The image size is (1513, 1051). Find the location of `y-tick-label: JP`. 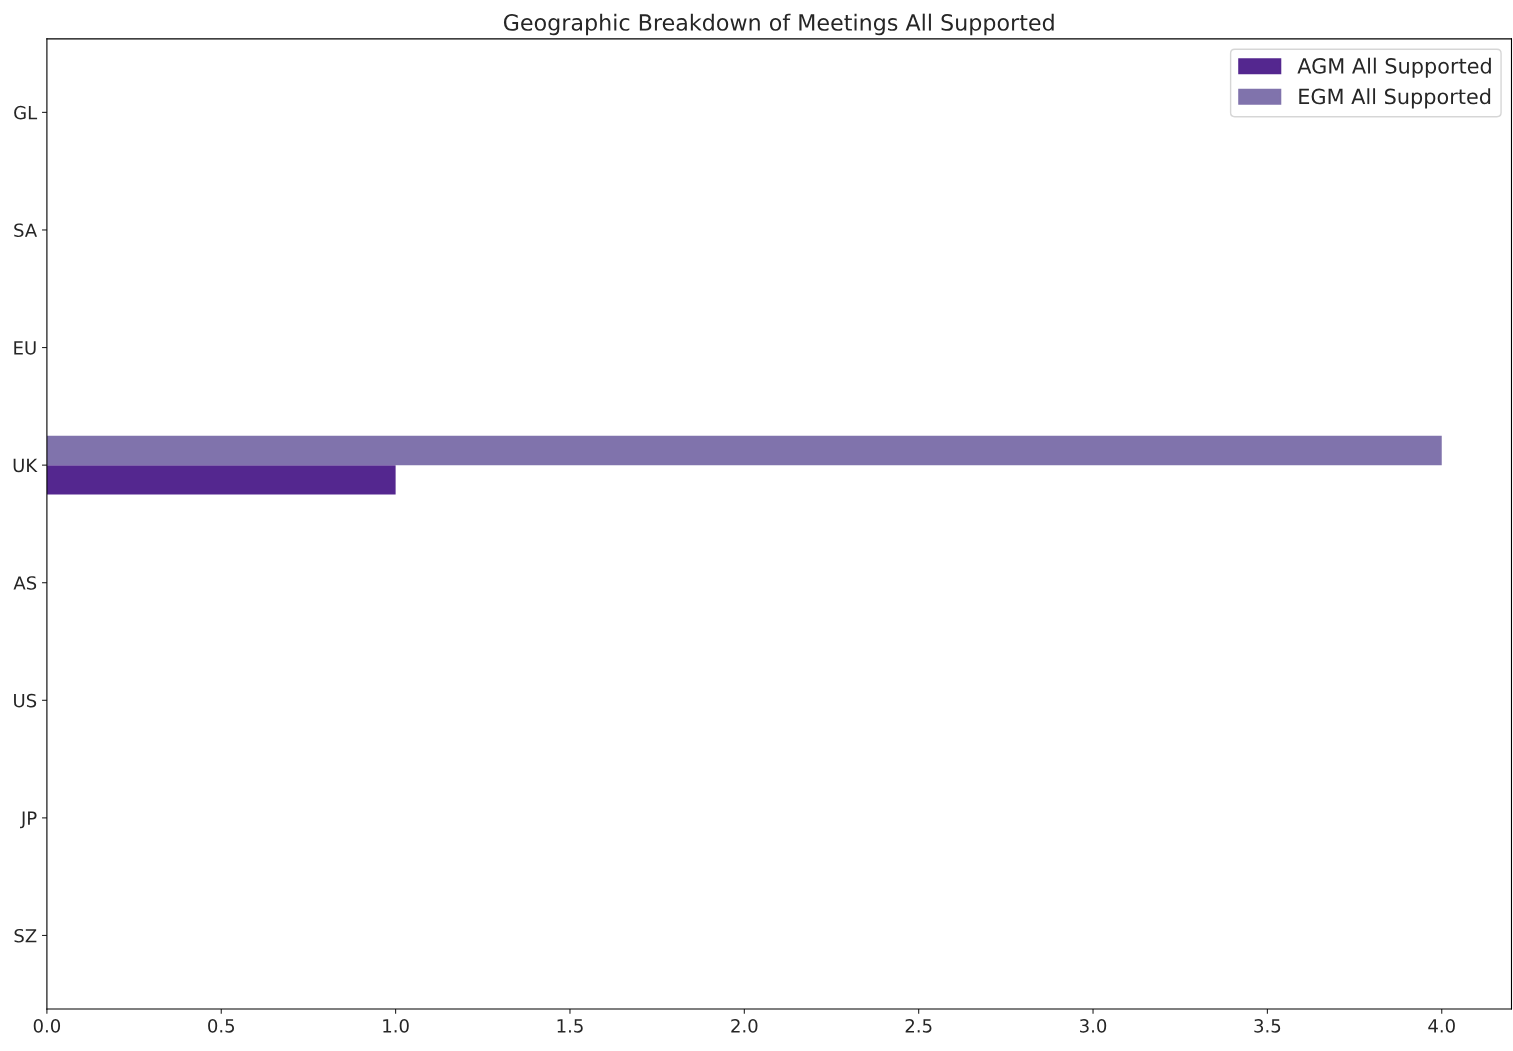

y-tick-label: JP is located at coordinates (28, 820).